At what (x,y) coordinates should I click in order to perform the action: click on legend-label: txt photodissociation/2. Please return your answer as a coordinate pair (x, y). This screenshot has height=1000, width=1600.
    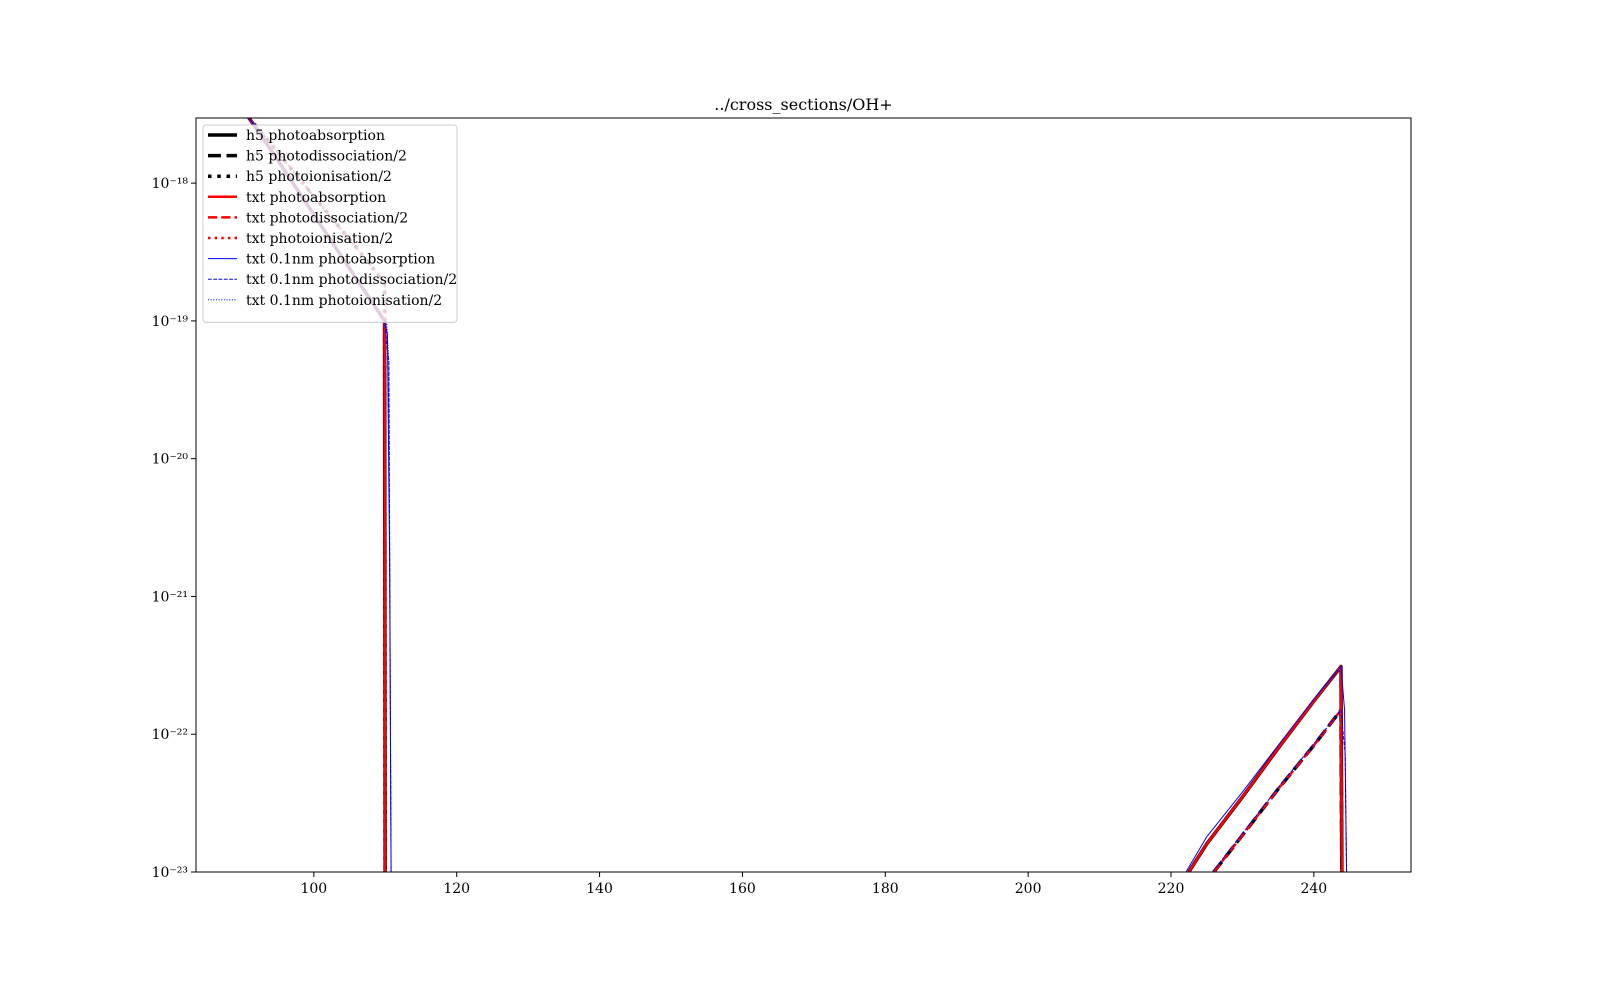
    Looking at the image, I should click on (327, 218).